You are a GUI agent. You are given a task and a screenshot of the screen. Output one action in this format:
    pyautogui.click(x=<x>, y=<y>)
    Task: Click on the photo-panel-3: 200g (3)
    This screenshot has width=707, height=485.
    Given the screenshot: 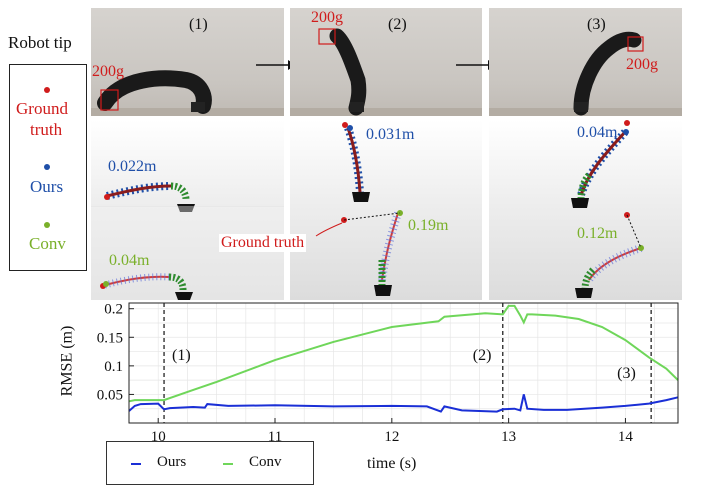 What is the action you would take?
    pyautogui.click(x=585, y=62)
    